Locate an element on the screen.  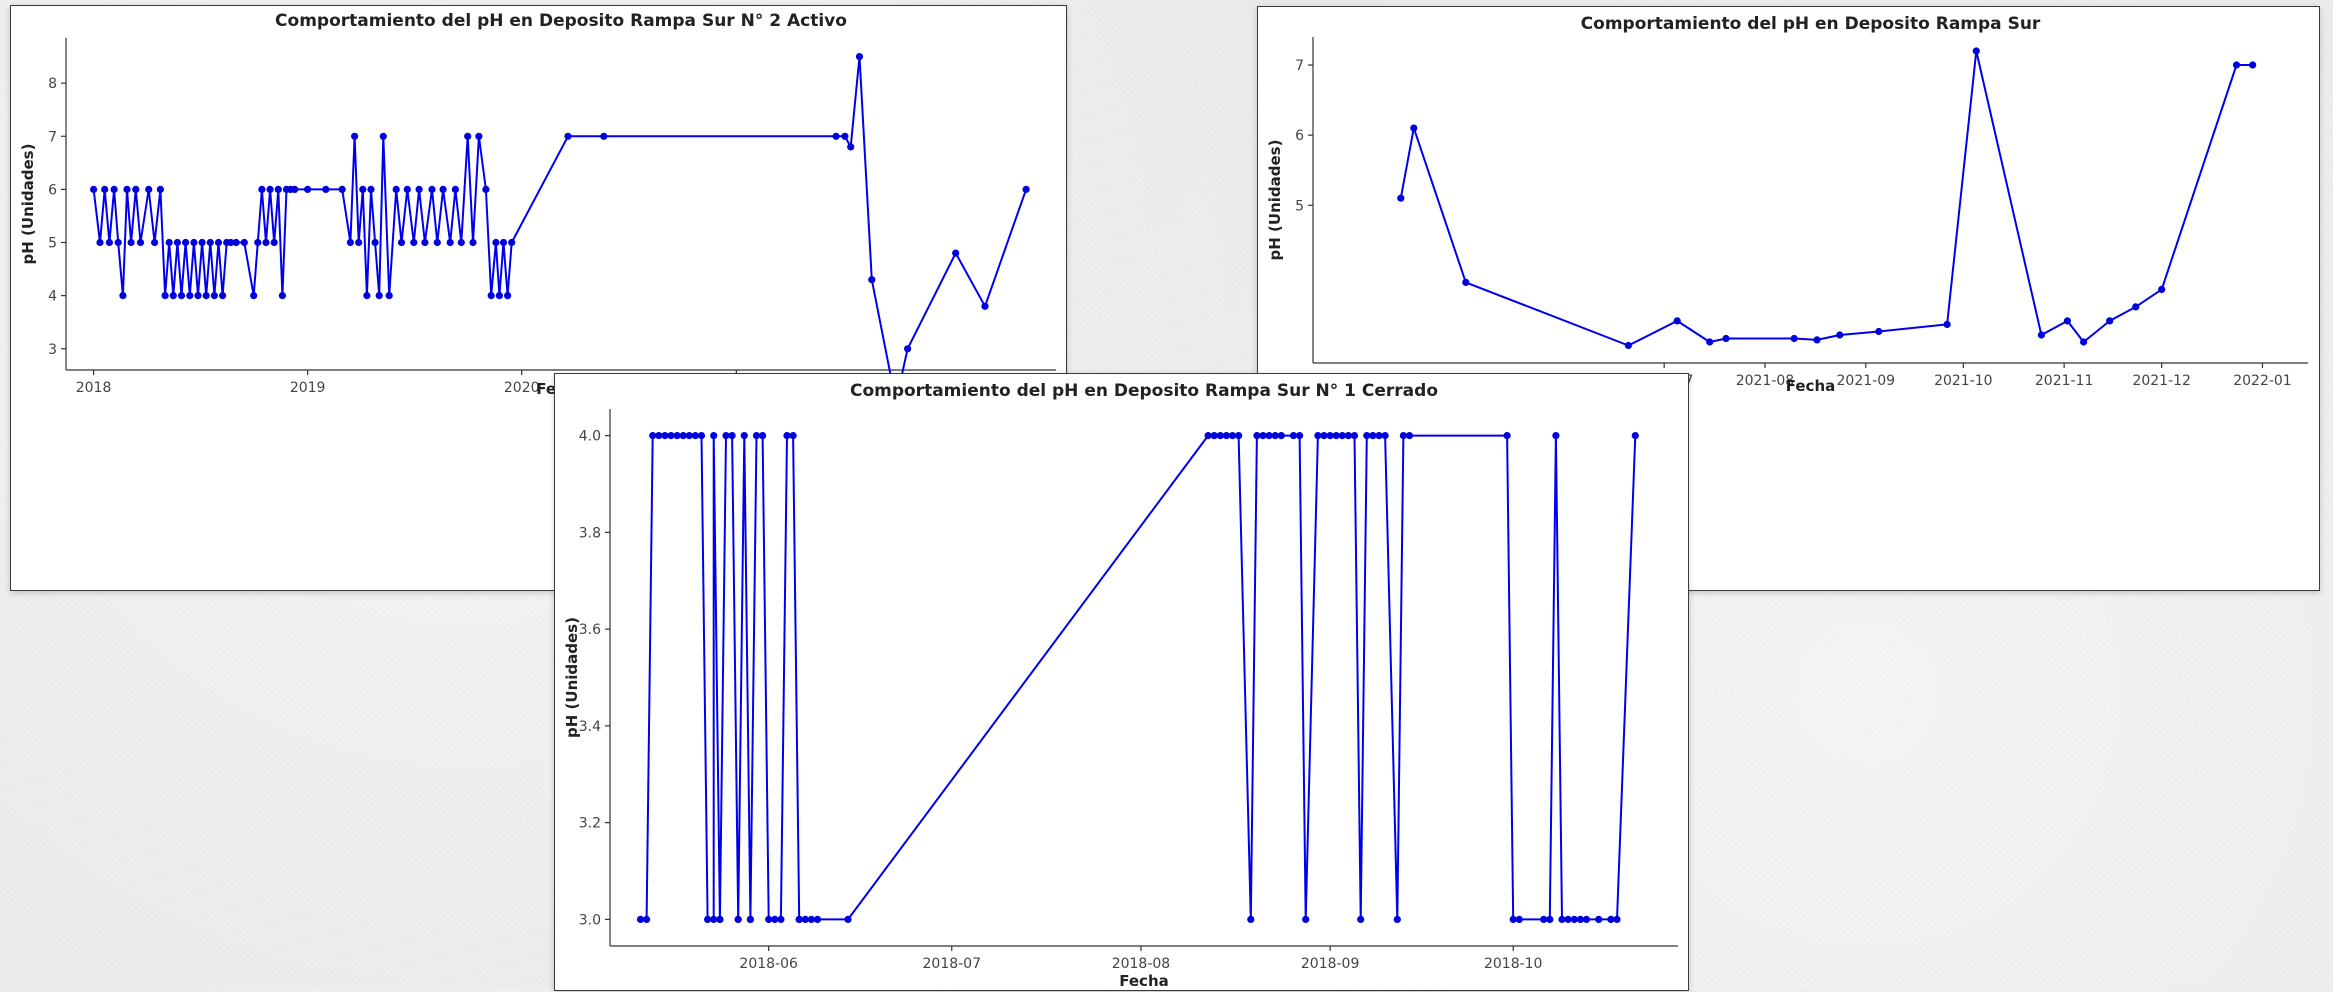
y-tick-label: 3.6 is located at coordinates (590, 630).